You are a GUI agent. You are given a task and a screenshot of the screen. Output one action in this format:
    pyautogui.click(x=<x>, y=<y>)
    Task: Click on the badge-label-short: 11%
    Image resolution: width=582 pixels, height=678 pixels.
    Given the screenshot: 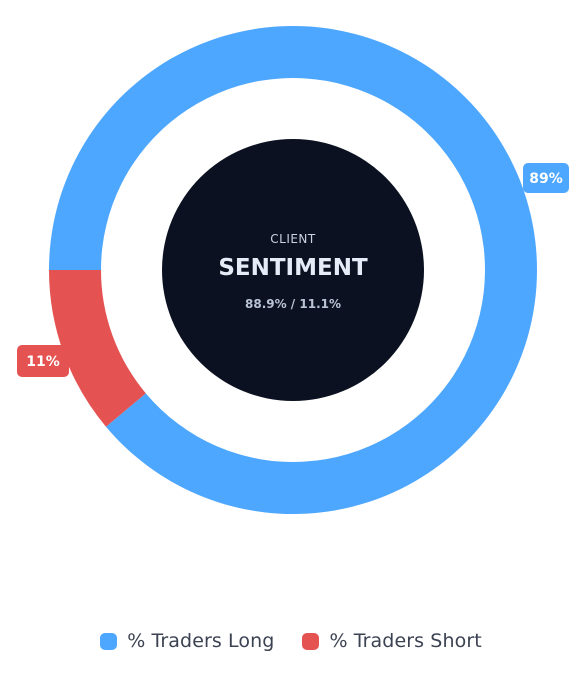 What is the action you would take?
    pyautogui.click(x=43, y=362)
    